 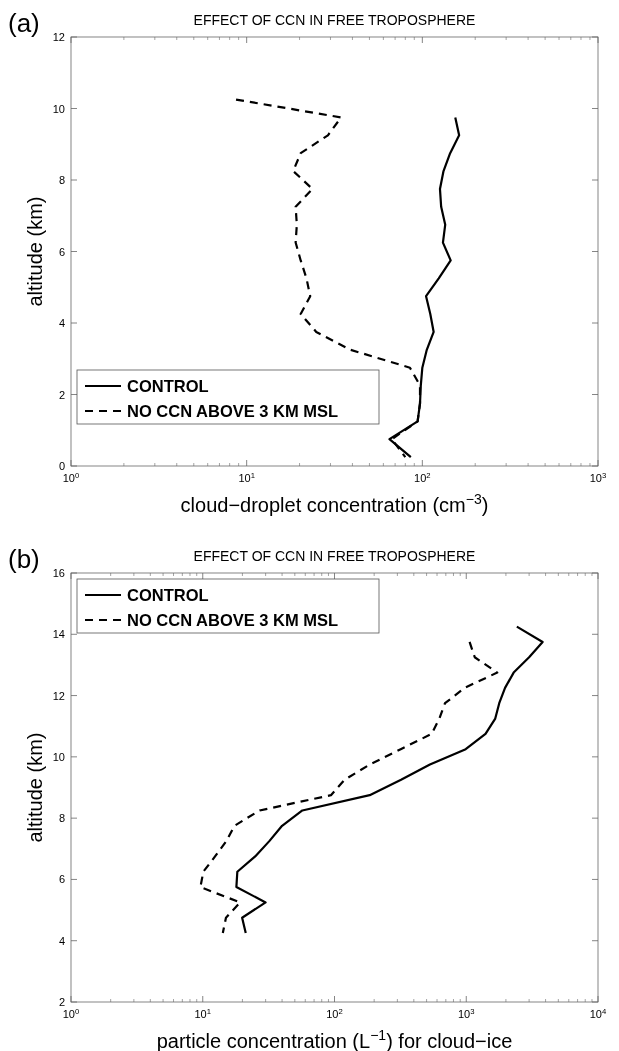 I want to click on text: (a), so click(x=24, y=23).